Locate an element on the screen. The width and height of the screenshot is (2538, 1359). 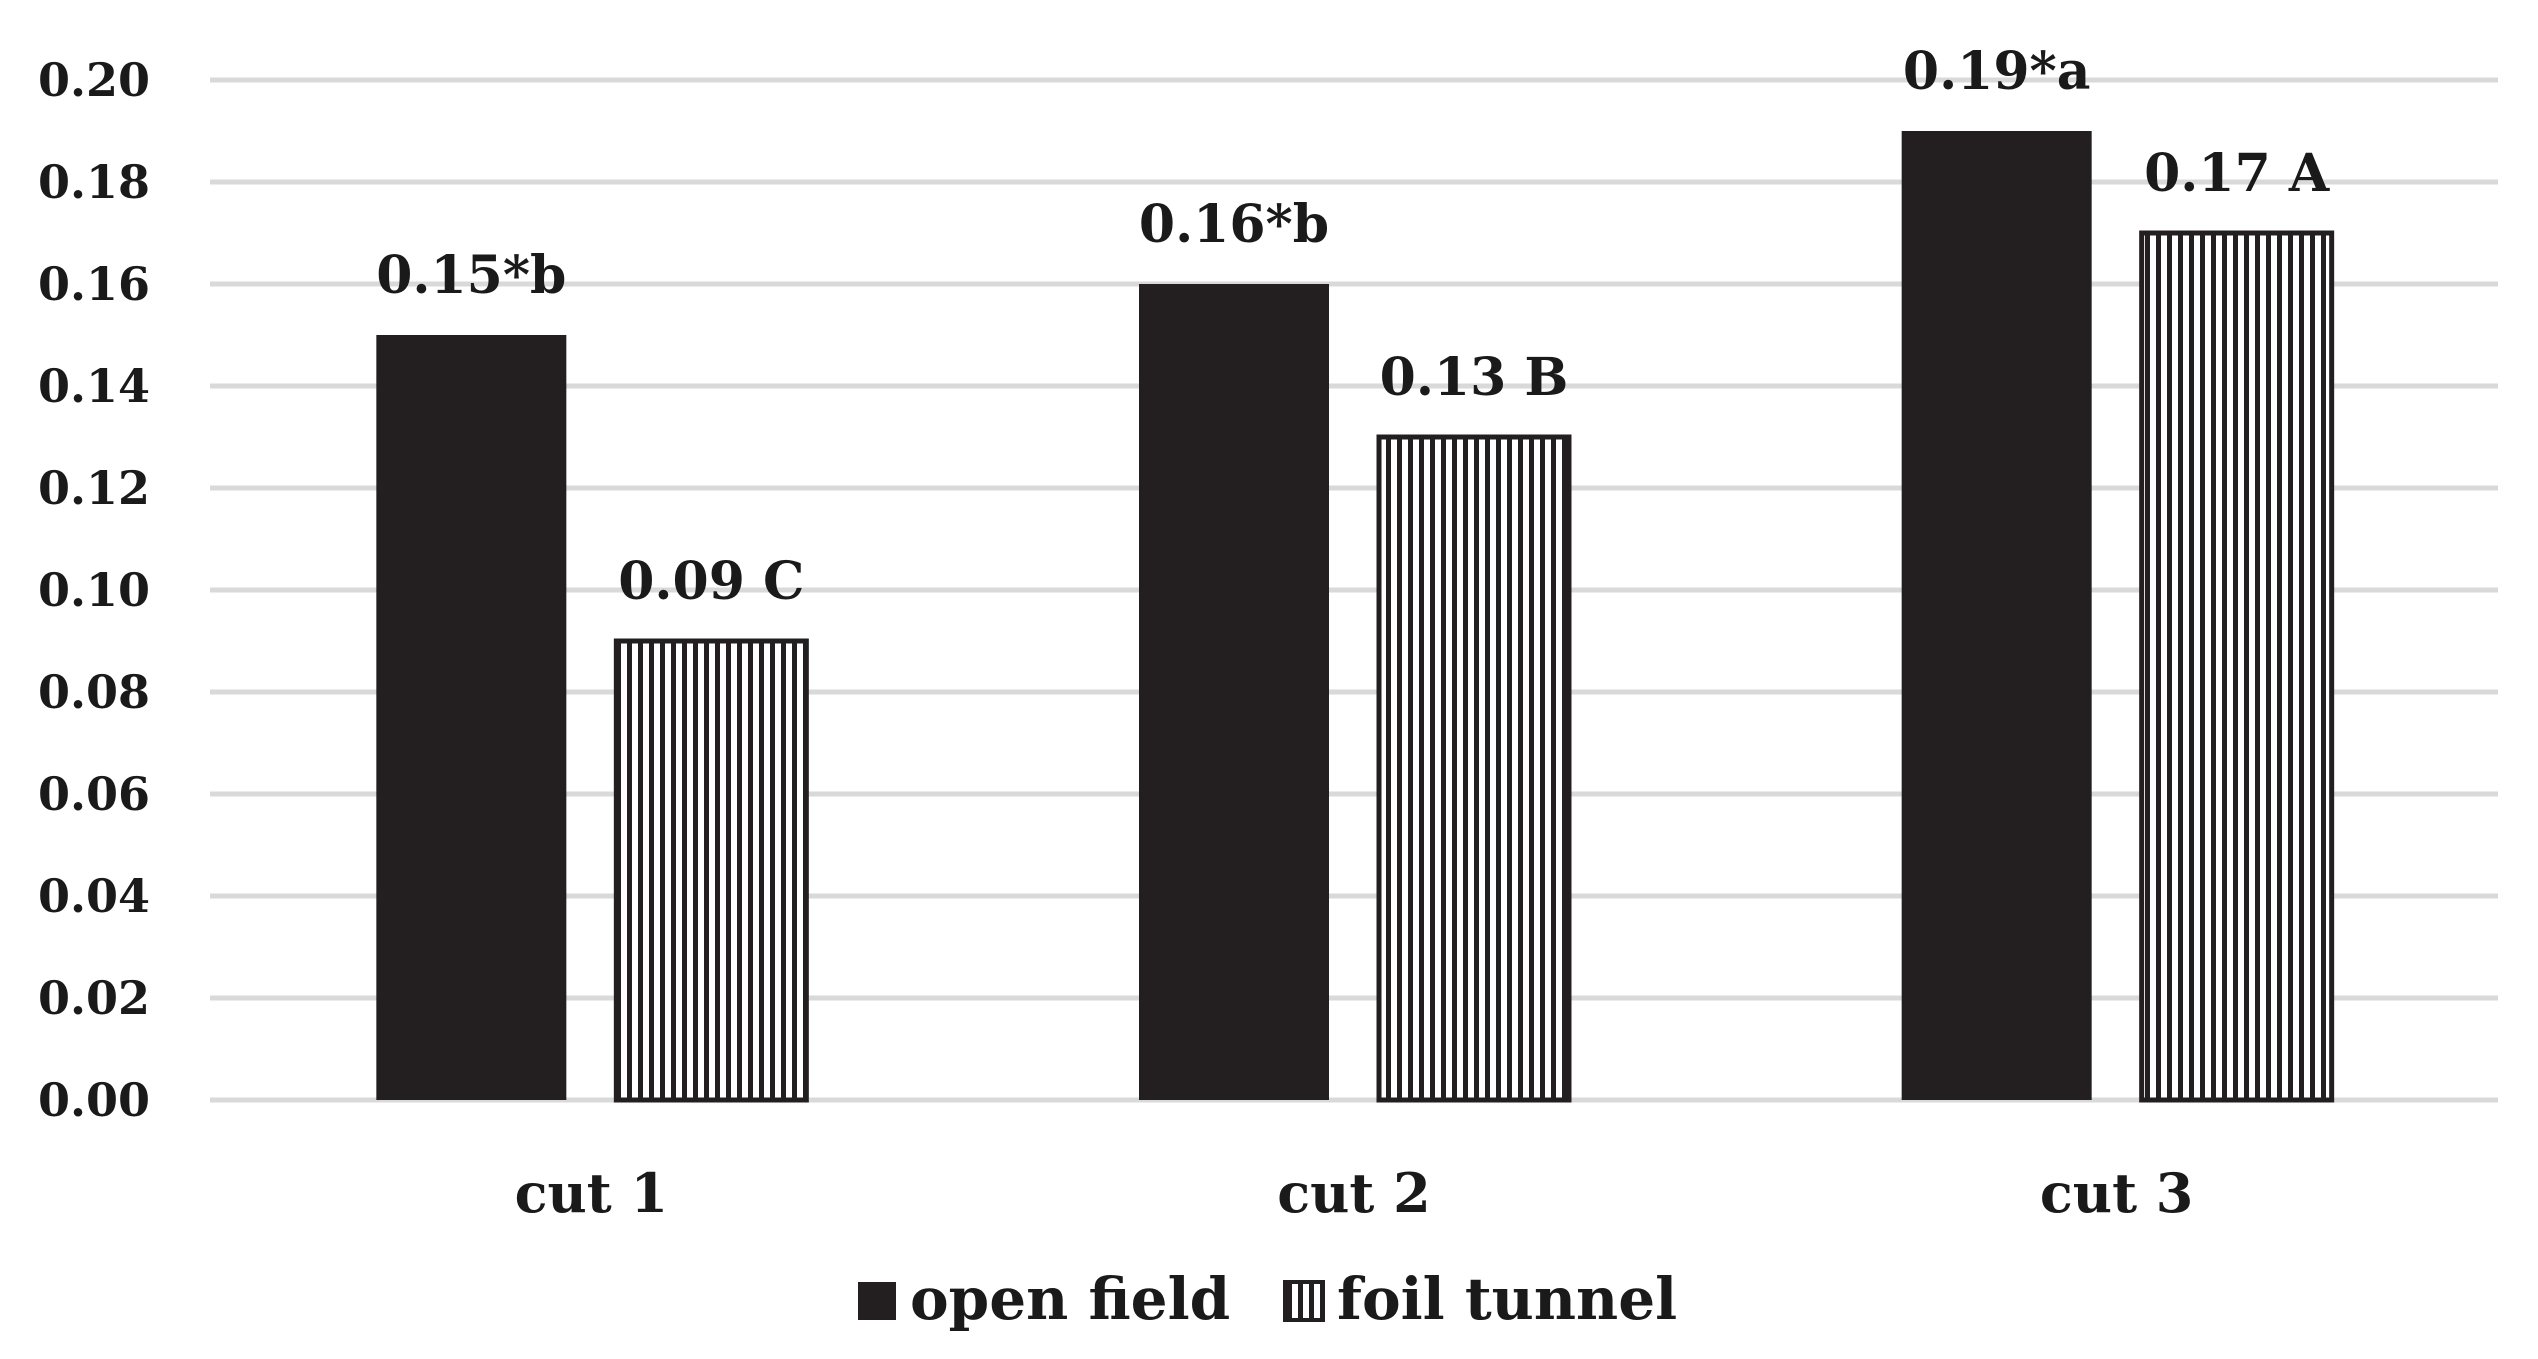
y-tick-label: 0.02 is located at coordinates (94, 998).